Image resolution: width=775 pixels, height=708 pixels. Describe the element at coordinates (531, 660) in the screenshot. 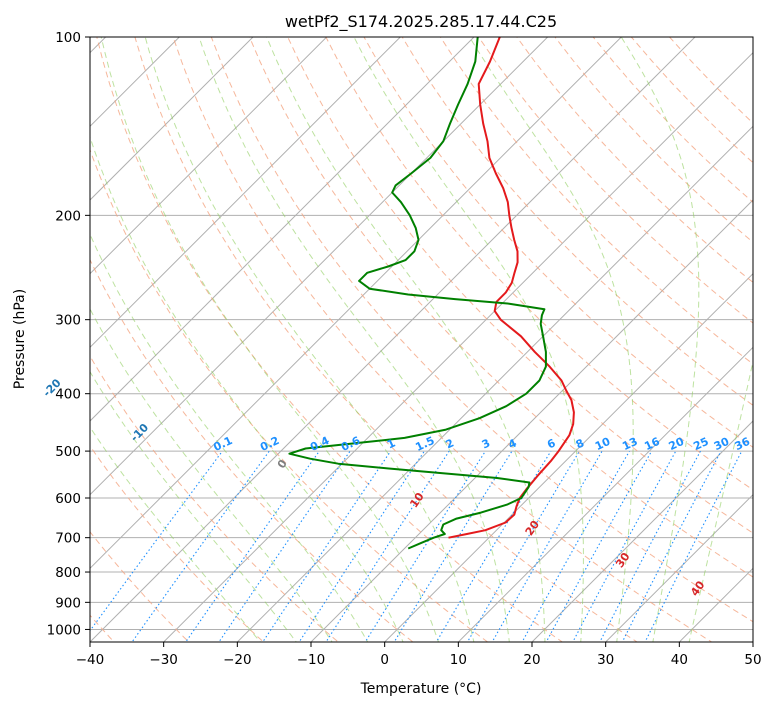

I see `x-tick-label: 20` at that location.